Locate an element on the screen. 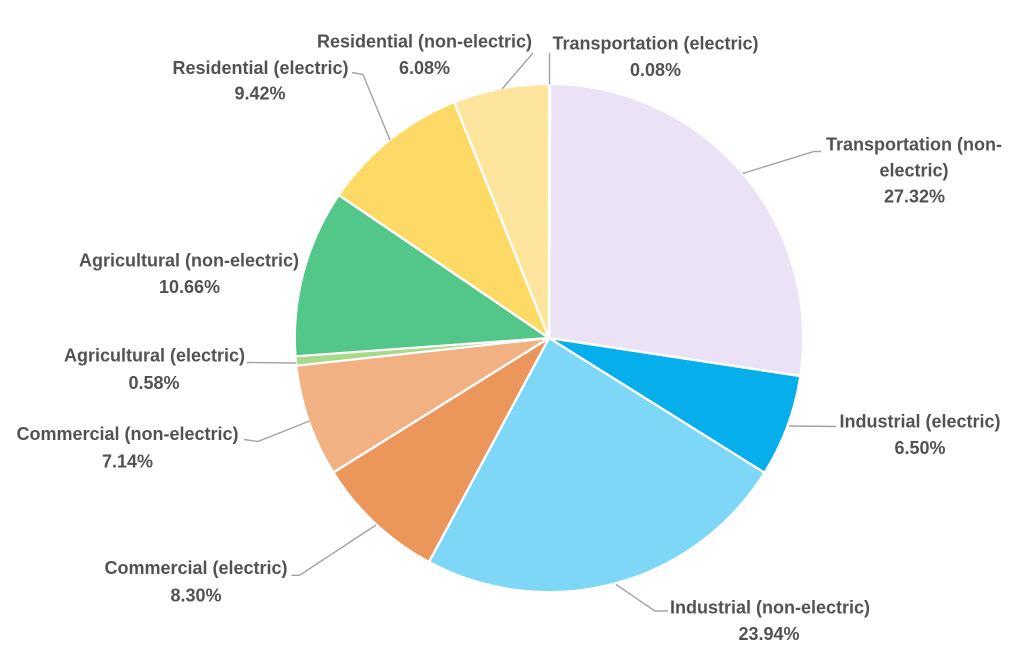 This screenshot has width=1024, height=670. svg-text: Industrial (non-electric) is located at coordinates (770, 607).